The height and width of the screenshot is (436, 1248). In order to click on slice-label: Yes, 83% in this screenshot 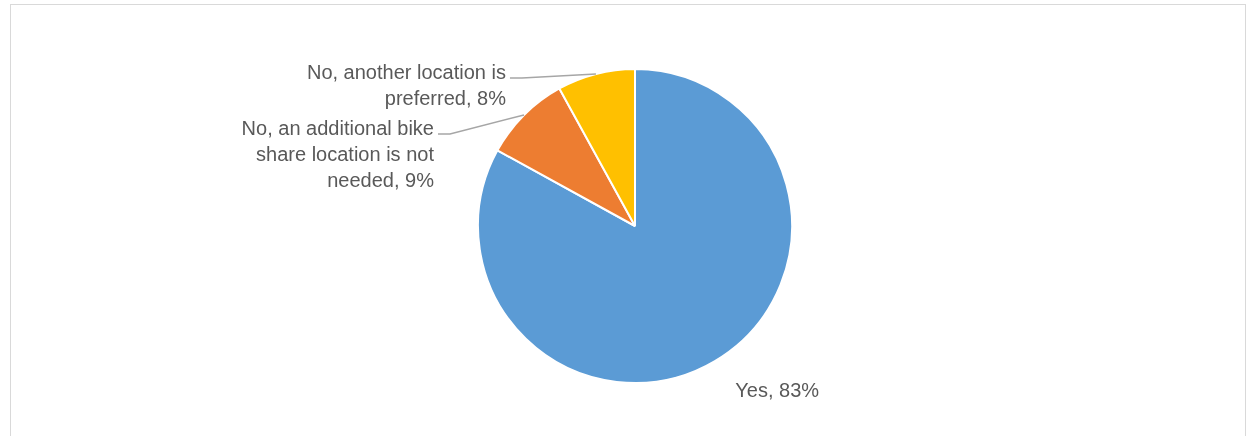, I will do `click(777, 389)`.